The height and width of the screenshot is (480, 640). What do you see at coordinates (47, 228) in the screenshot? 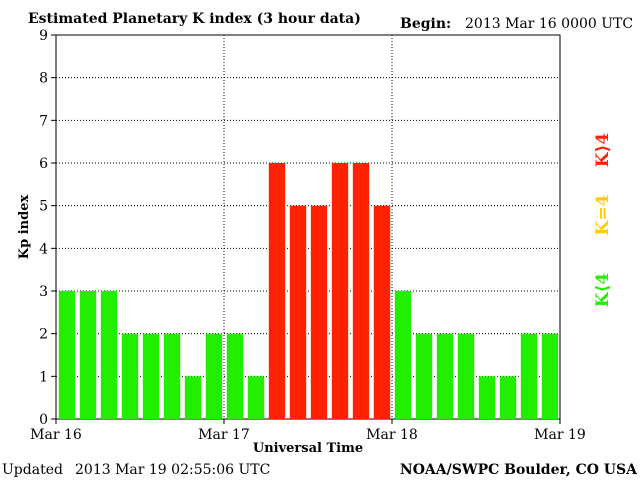
I see `y-axis-ticks: 0 1 2 3 4 5 6 7 8 9` at bounding box center [47, 228].